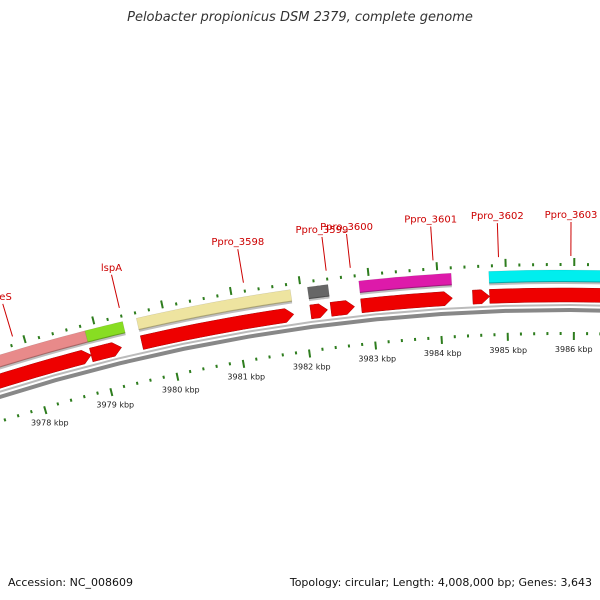 This screenshot has height=600, width=600. Describe the element at coordinates (71, 582) in the screenshot. I see `accession-text: Accession: NC_008609` at that location.